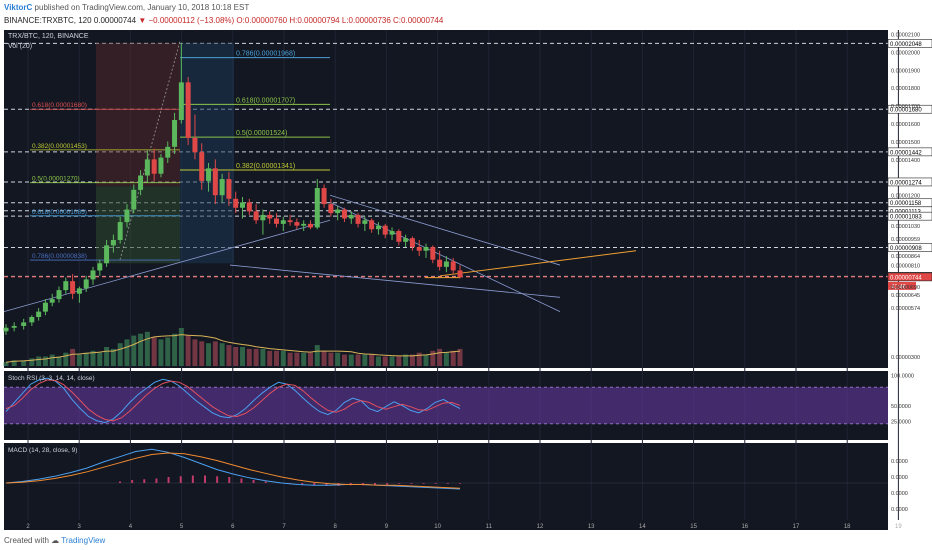  Describe the element at coordinates (83, 540) in the screenshot. I see `tradingview-brand-link: TradingView` at that location.